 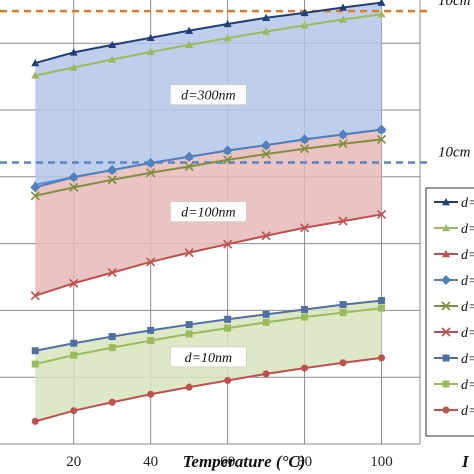 I want to click on x-tick-label-3: 80, so click(x=304, y=462).